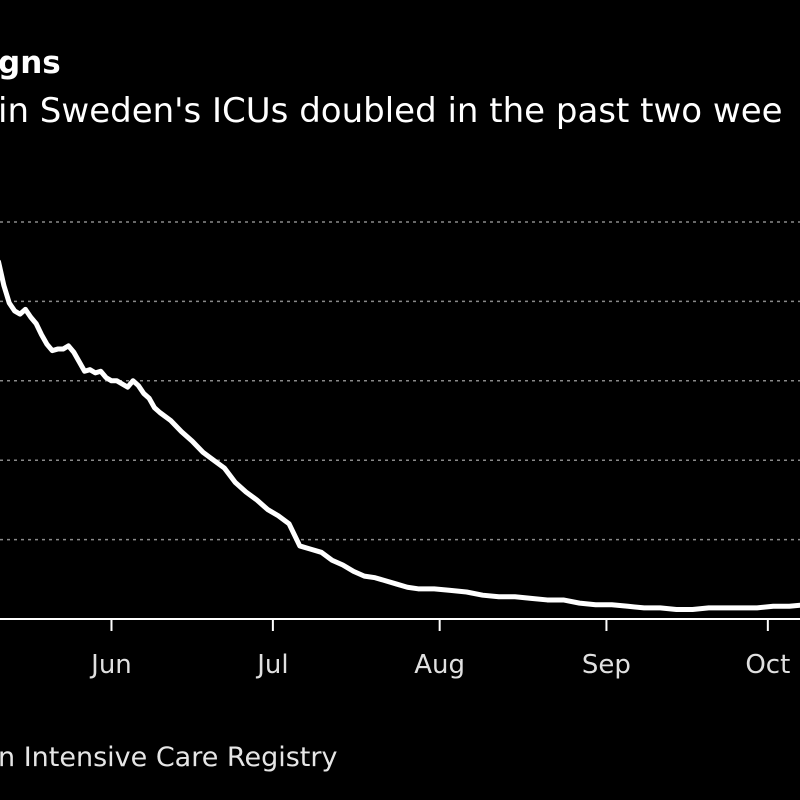 This screenshot has height=800, width=800. What do you see at coordinates (767, 665) in the screenshot?
I see `x-tick-label: Oct` at bounding box center [767, 665].